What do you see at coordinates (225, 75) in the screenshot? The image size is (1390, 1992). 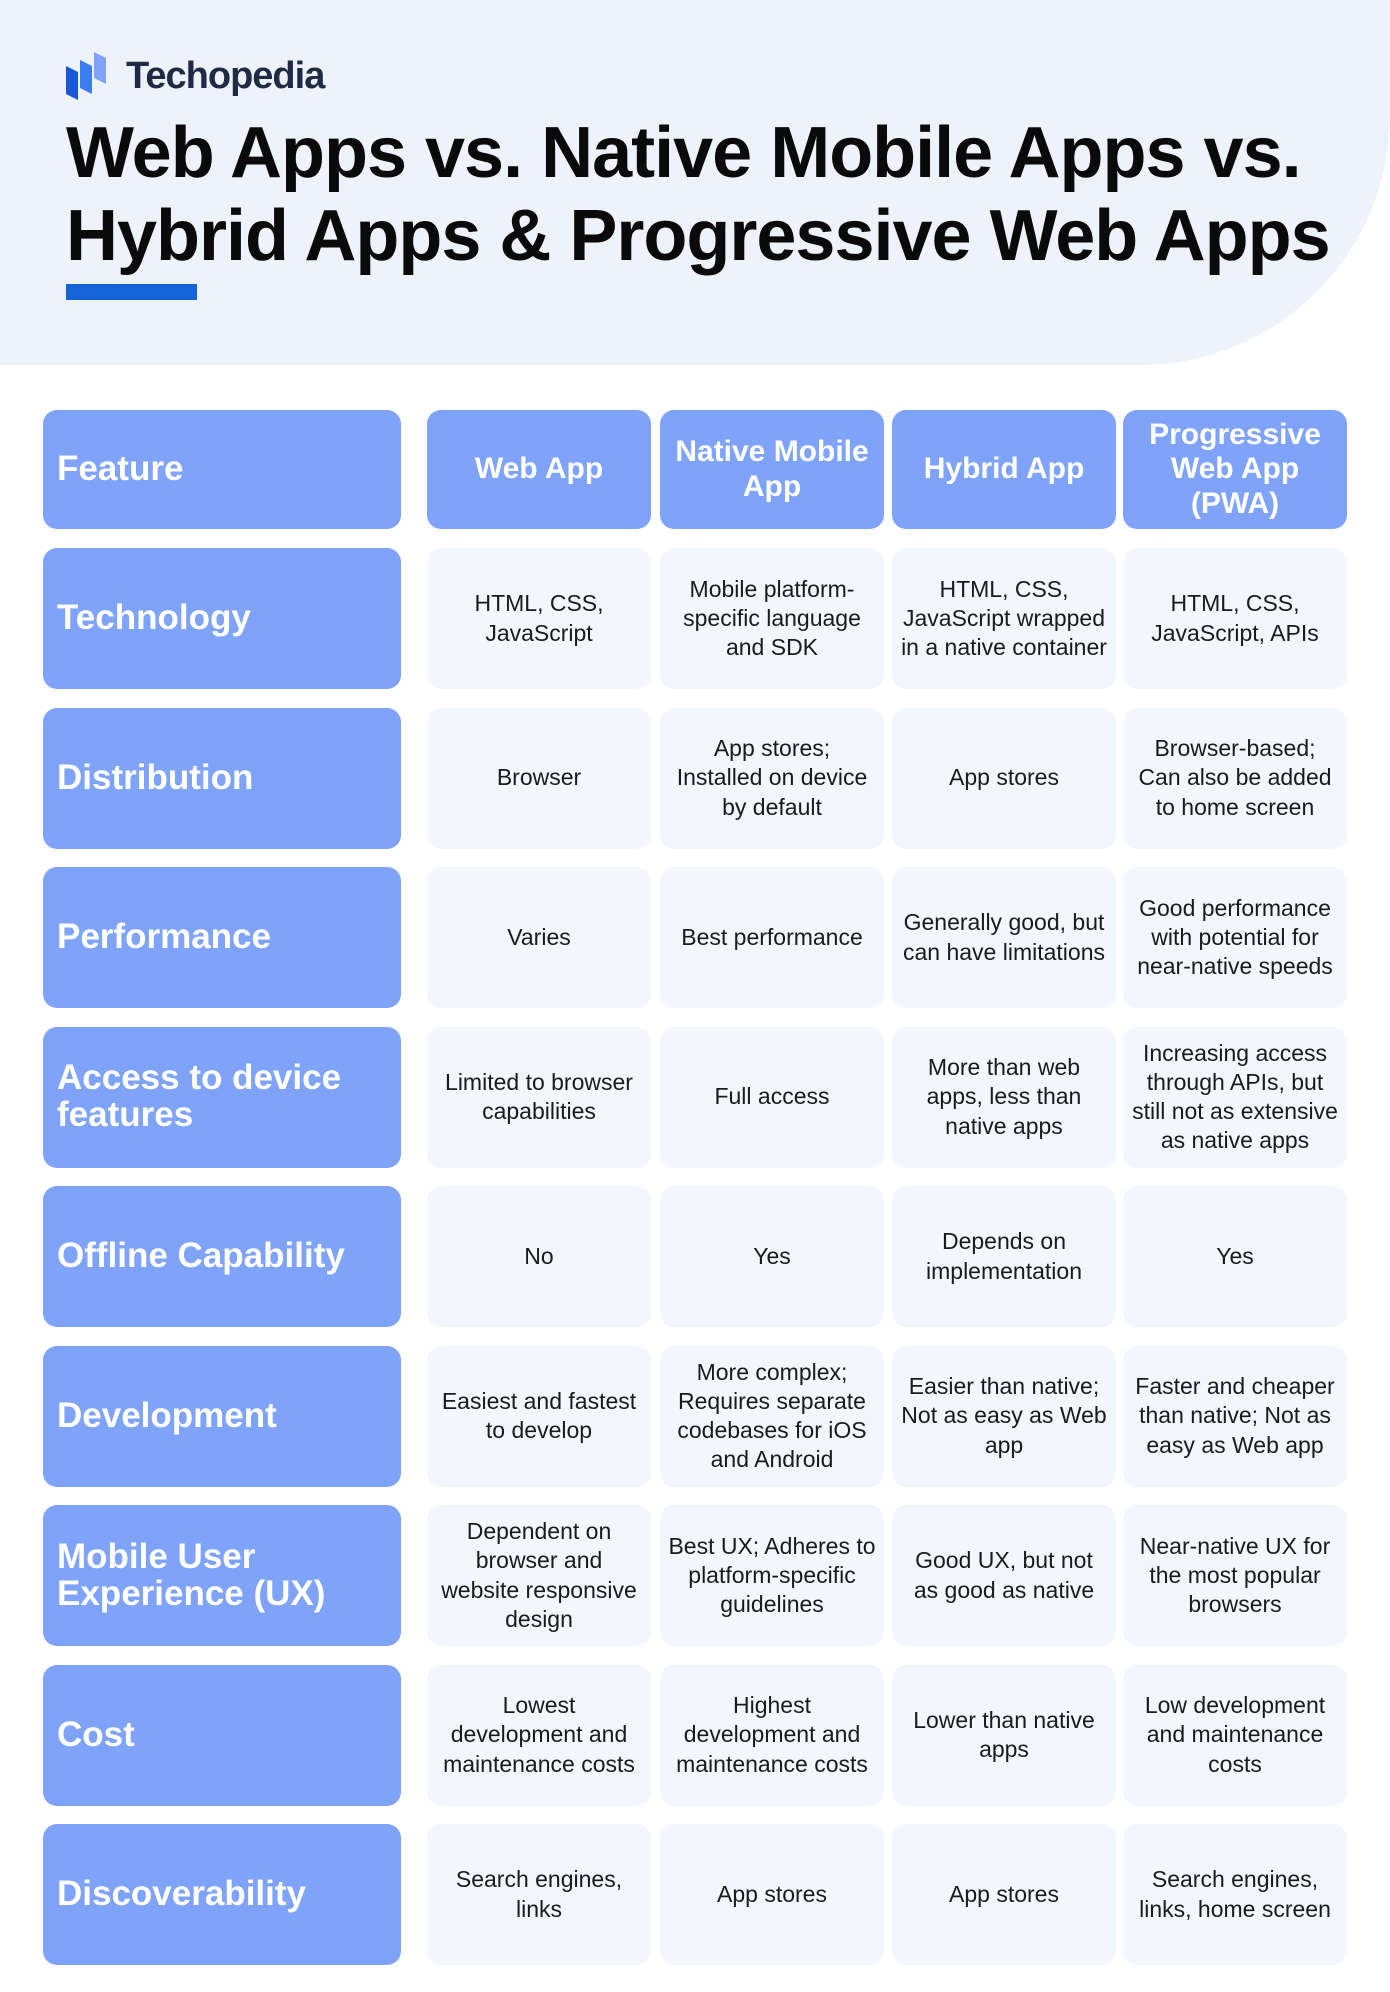 I see `logo-text: Techopedia` at bounding box center [225, 75].